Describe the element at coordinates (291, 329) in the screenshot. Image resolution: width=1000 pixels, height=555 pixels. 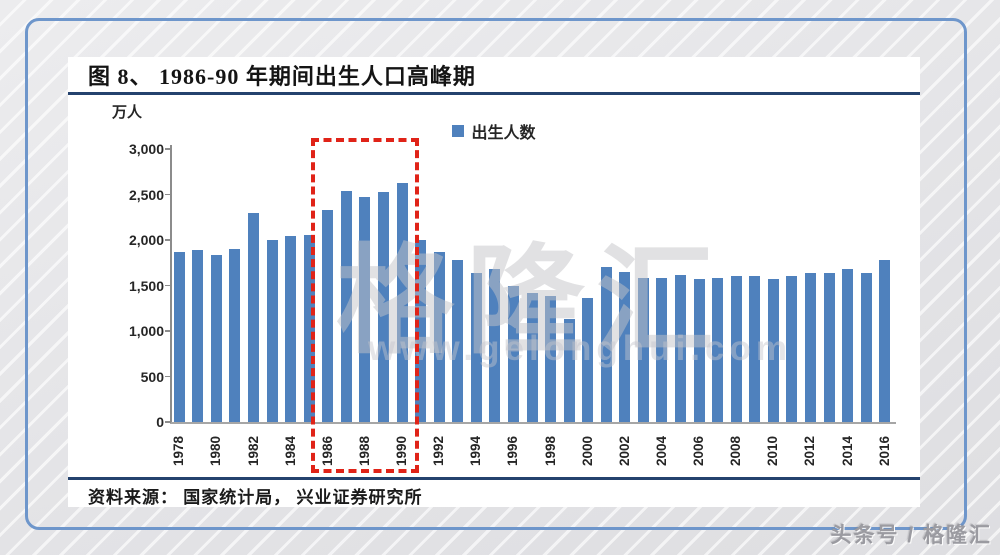
I see `bar-1984` at that location.